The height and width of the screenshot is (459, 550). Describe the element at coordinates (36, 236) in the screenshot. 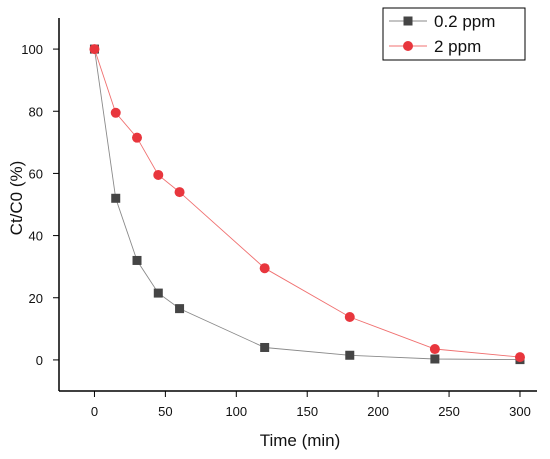

I see `y-tick-label: 40` at that location.